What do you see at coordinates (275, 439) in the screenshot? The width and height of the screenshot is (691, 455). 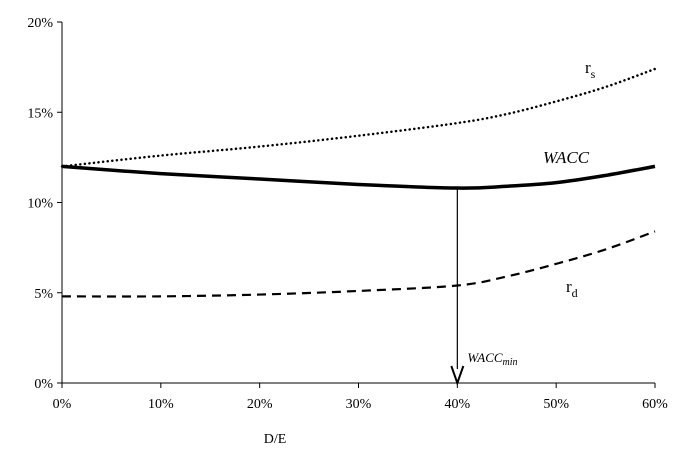 I see `x-axis-title: D/E` at bounding box center [275, 439].